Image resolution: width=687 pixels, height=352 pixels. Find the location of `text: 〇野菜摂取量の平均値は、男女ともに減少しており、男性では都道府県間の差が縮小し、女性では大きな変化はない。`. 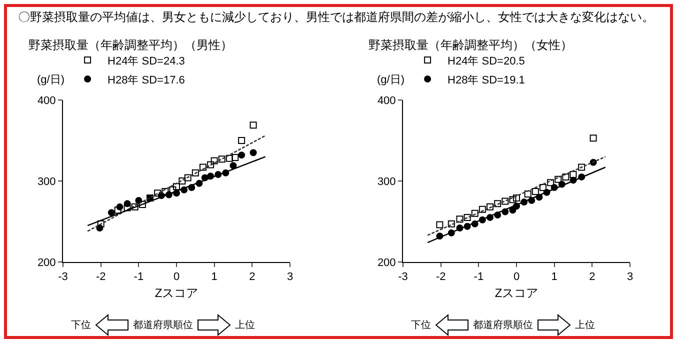

text: 〇野菜摂取量の平均値は、男女ともに減少しており、男性では都道府県間の差が縮小し、女性では大きな変化はない。 is located at coordinates (336, 17).